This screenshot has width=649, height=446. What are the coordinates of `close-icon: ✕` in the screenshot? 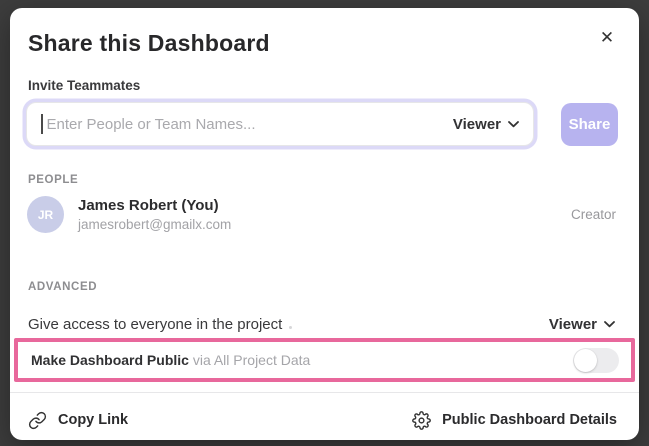 It's located at (607, 37).